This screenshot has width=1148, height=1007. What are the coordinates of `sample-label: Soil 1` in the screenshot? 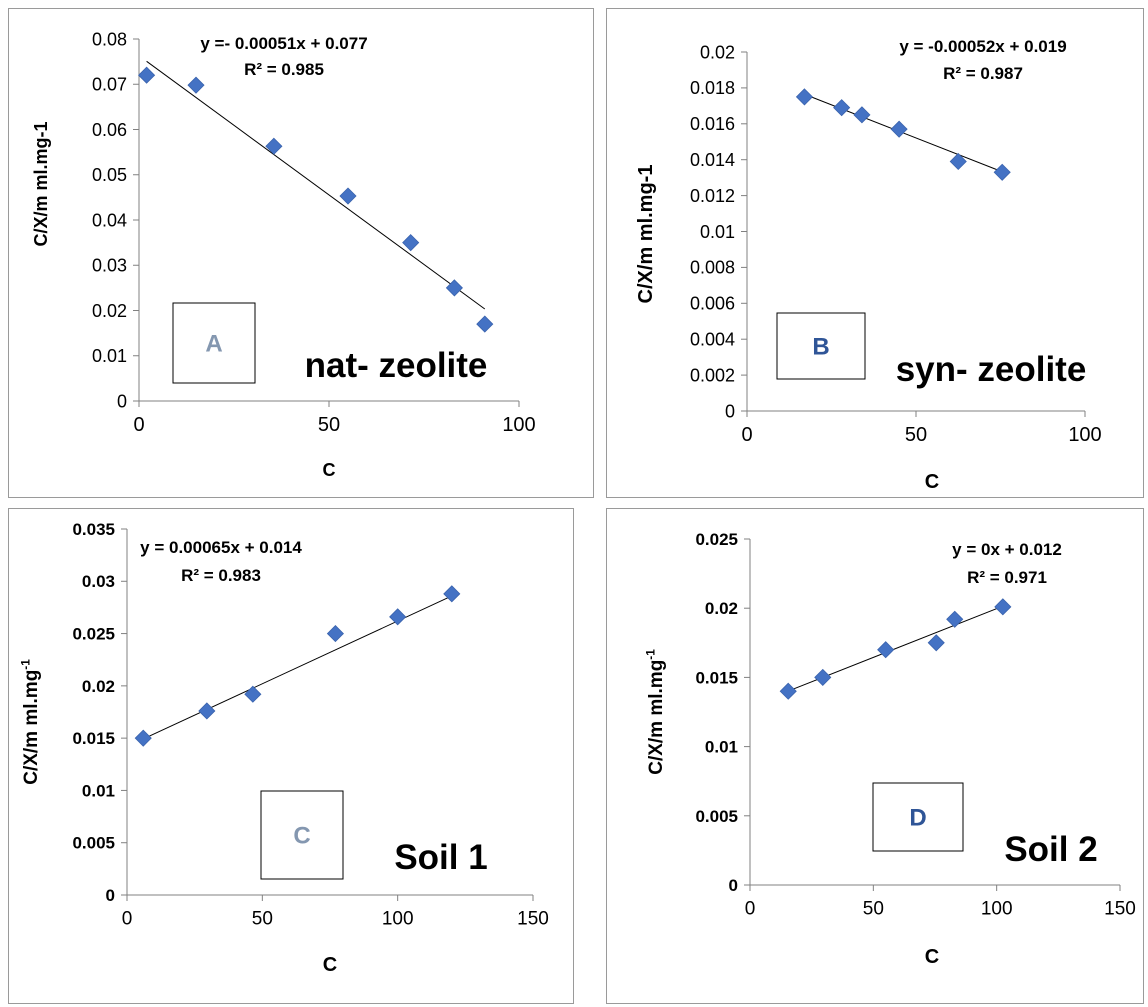 It's located at (440, 857).